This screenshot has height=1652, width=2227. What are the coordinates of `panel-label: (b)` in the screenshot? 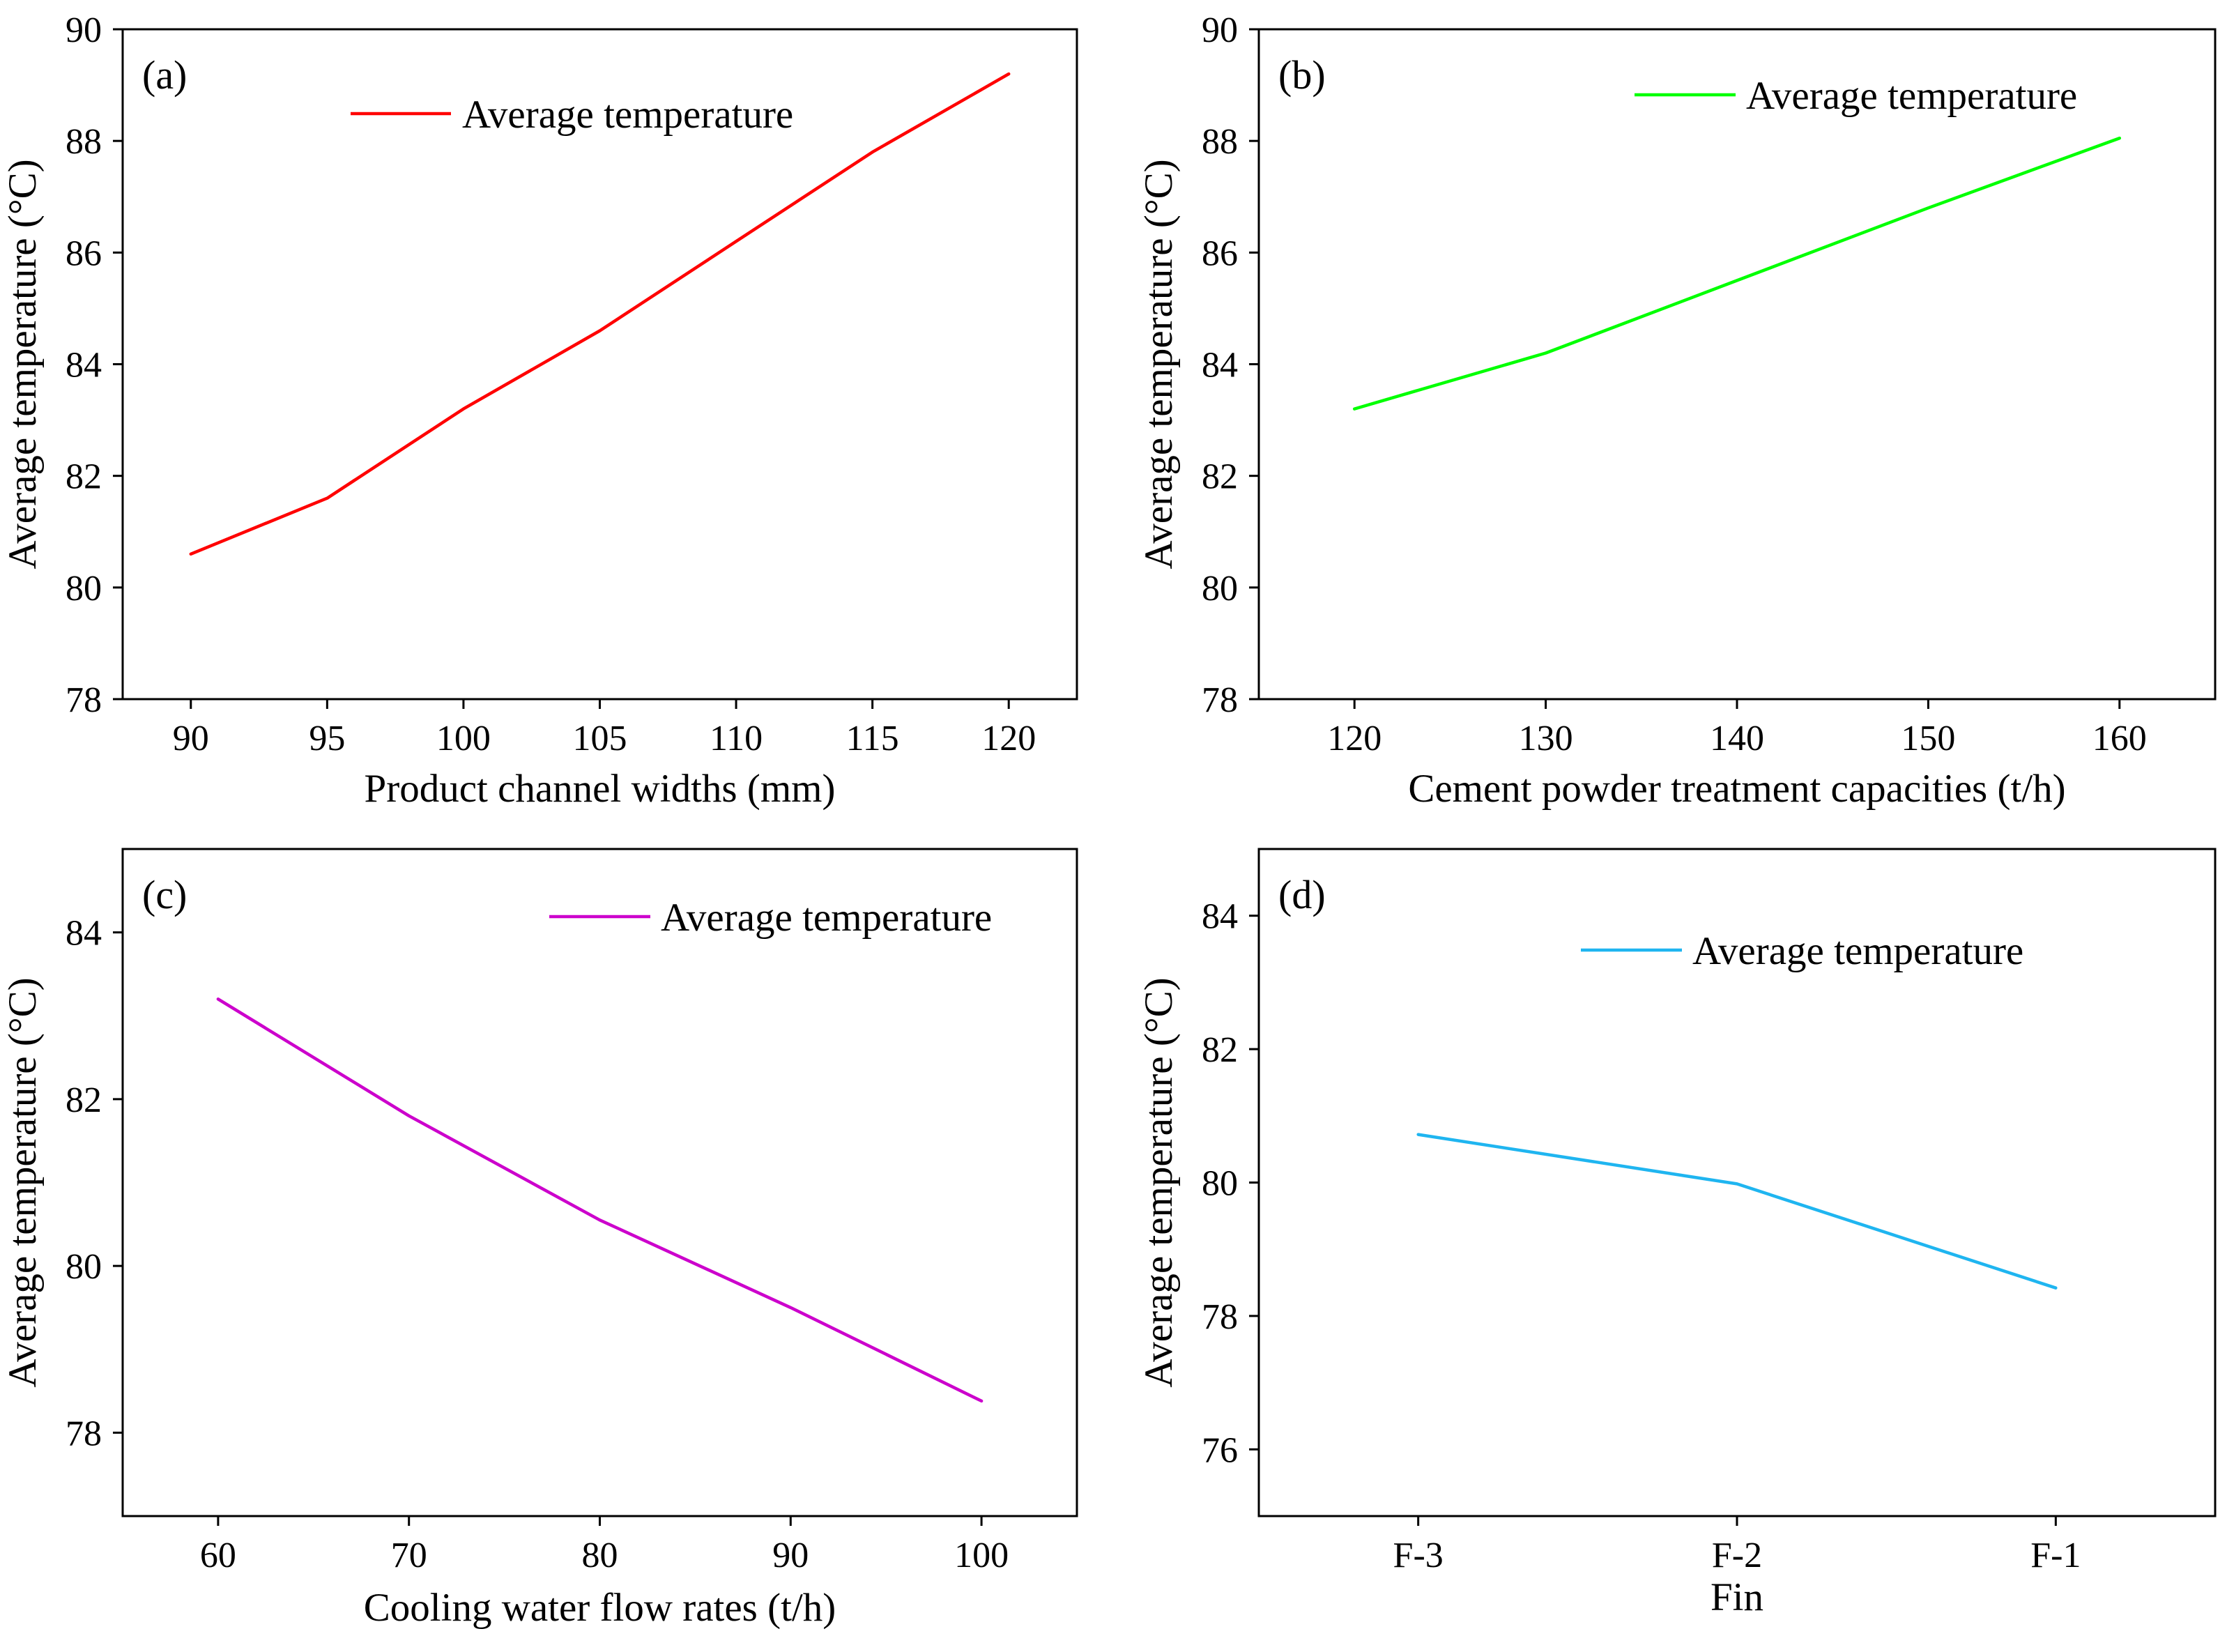 It's located at (1302, 75).